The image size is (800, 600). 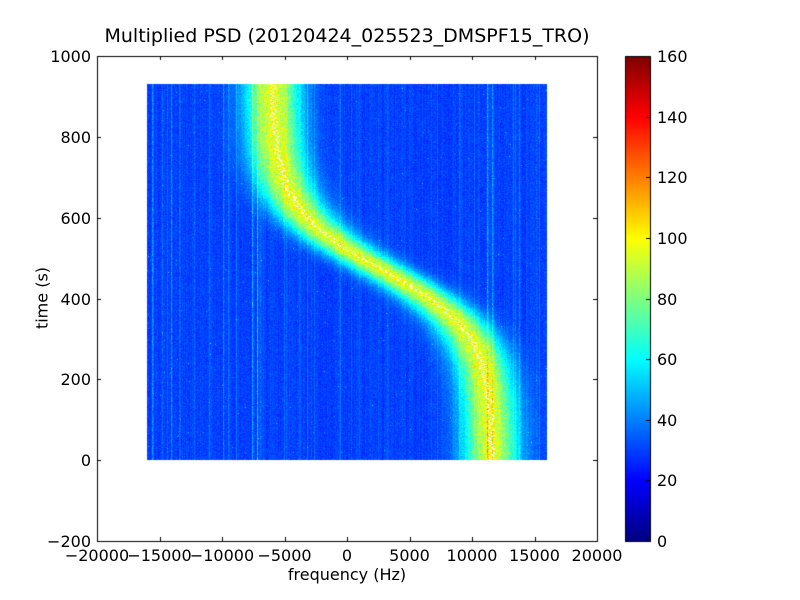 What do you see at coordinates (597, 555) in the screenshot?
I see `x-tick-label: 20000` at bounding box center [597, 555].